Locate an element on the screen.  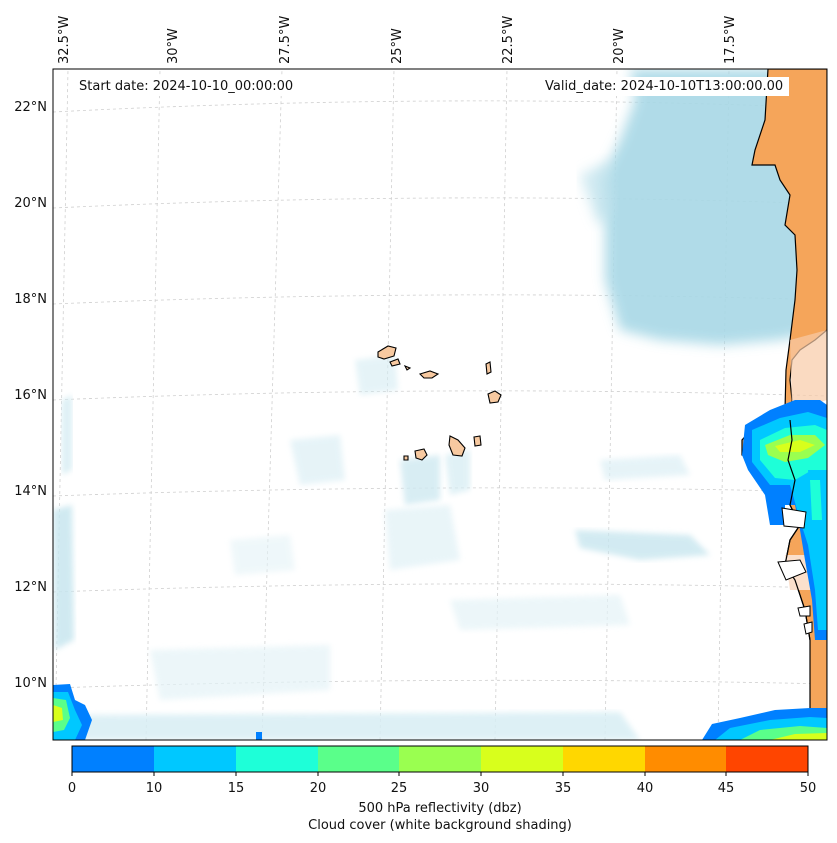
lat-label: 14°N is located at coordinates (30, 491).